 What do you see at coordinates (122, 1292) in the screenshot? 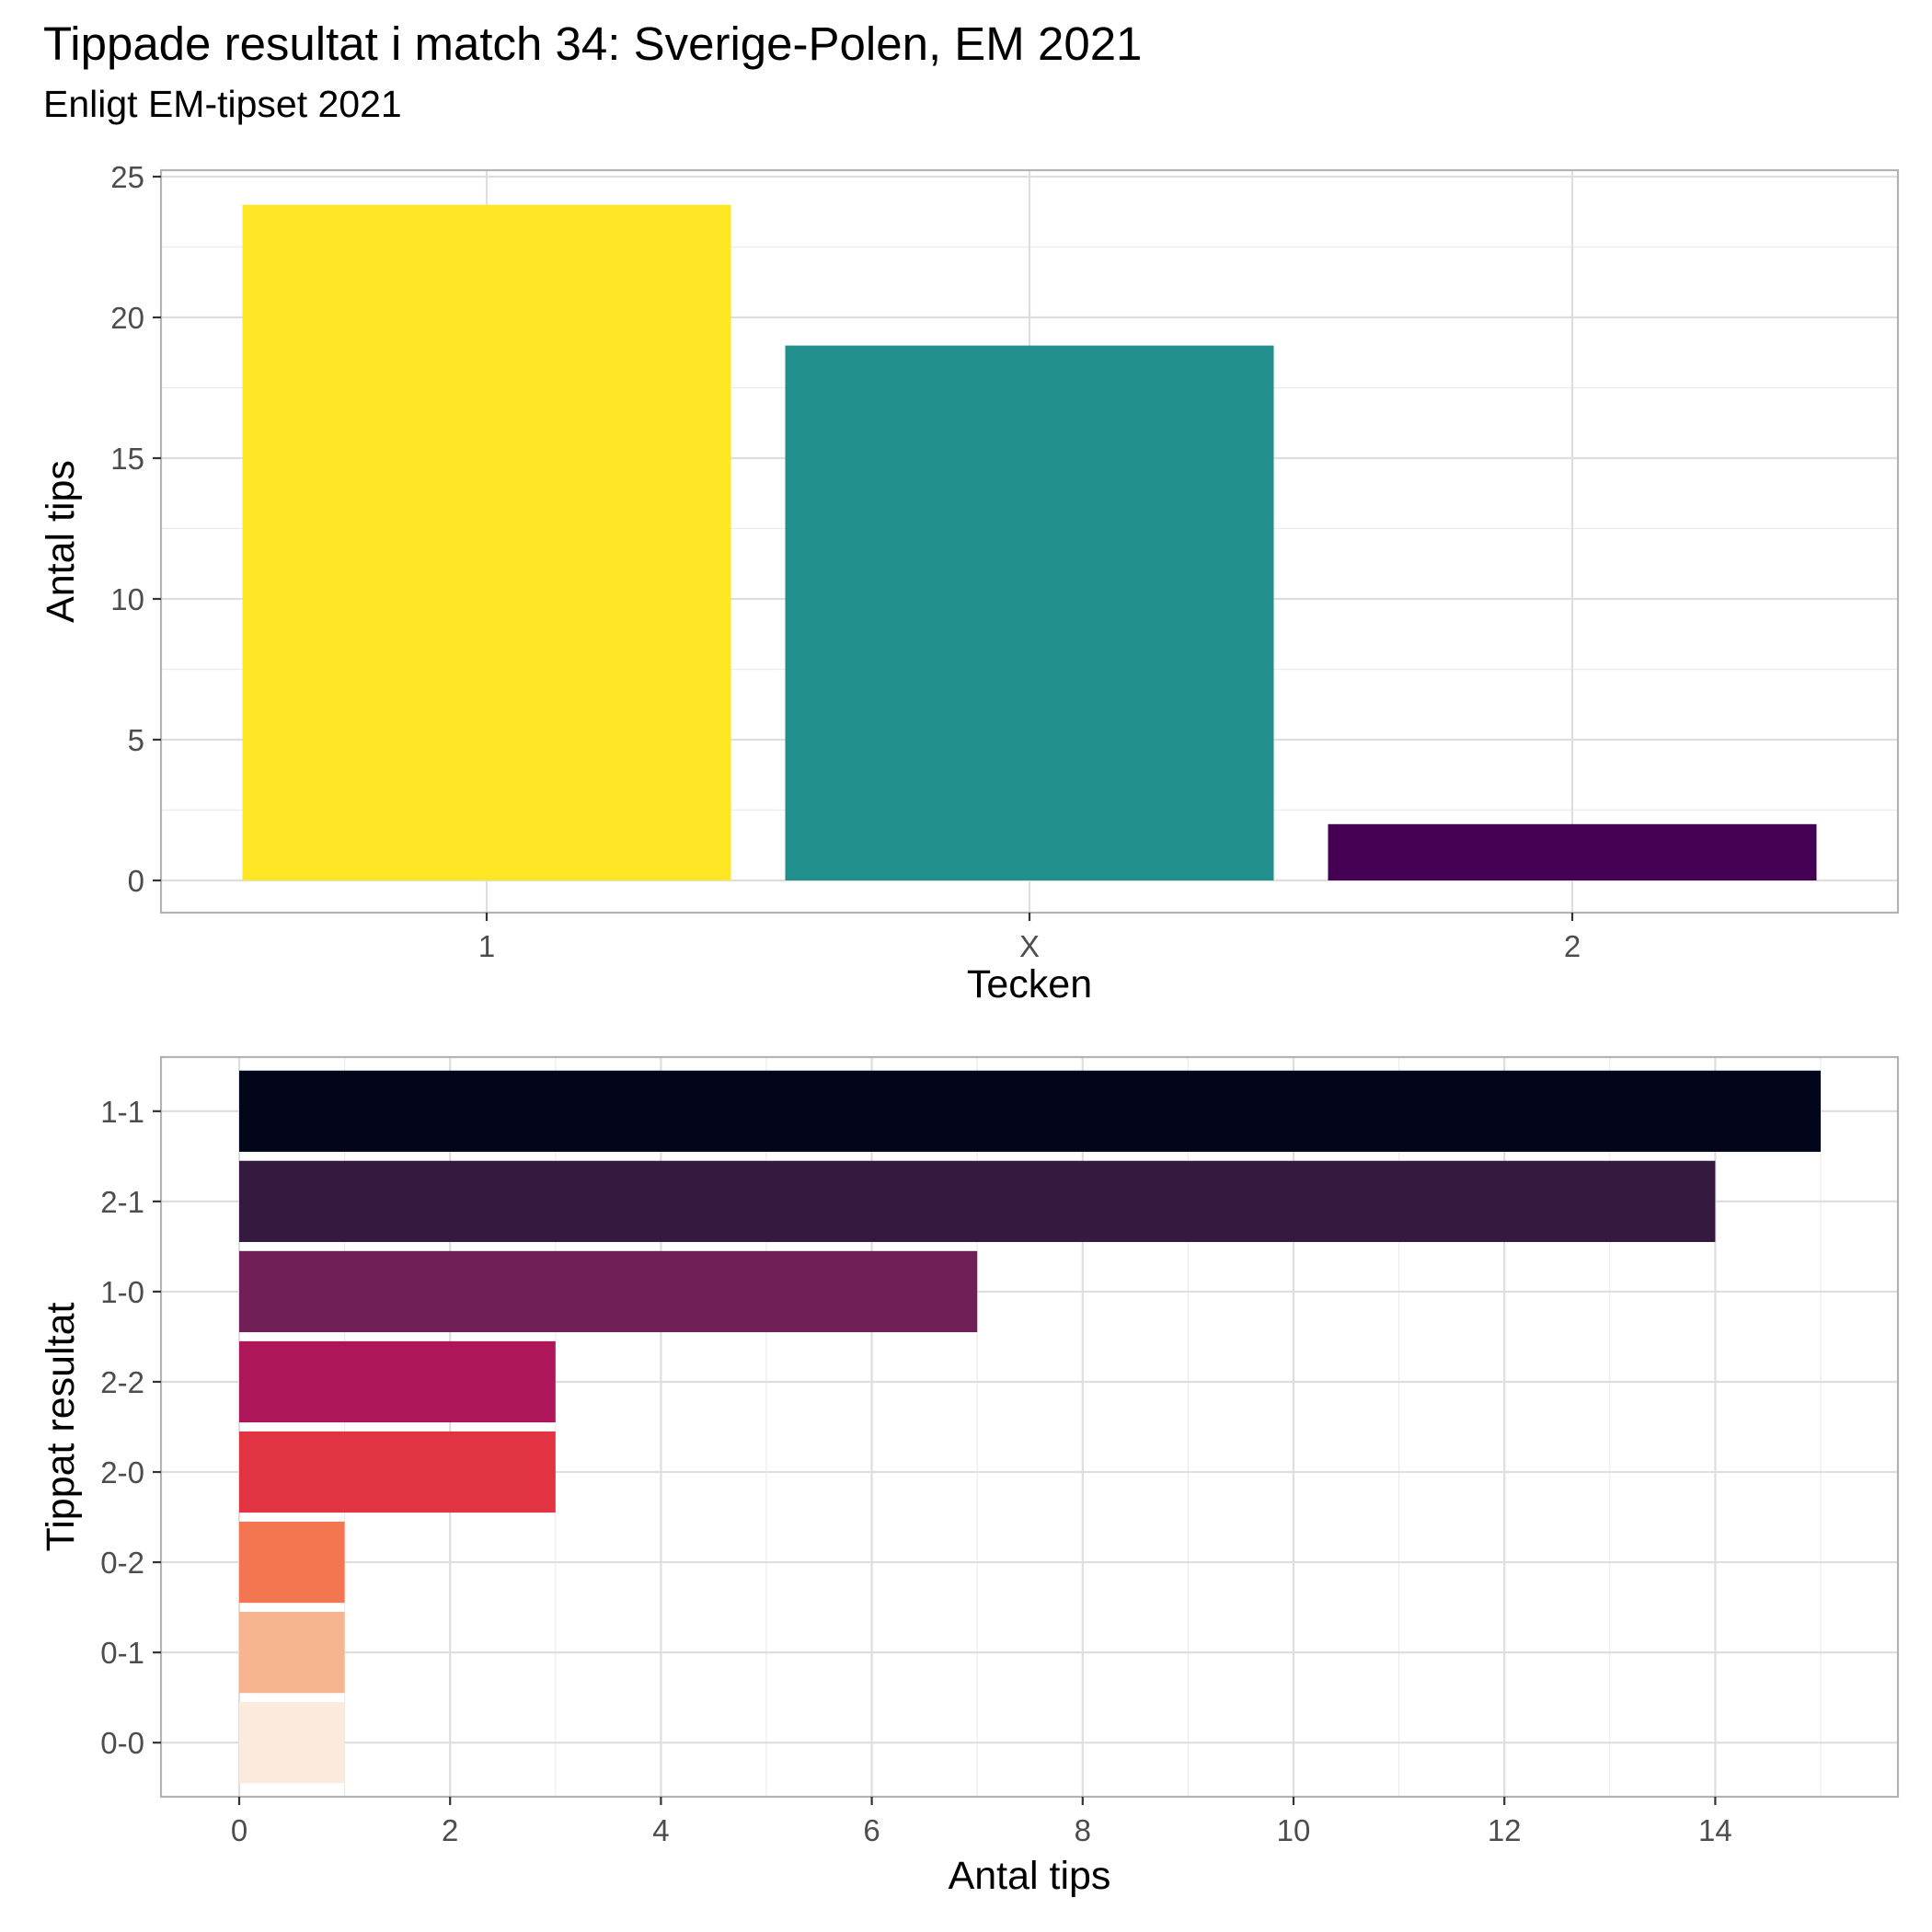
I see `y-tick-label: 1-0` at bounding box center [122, 1292].